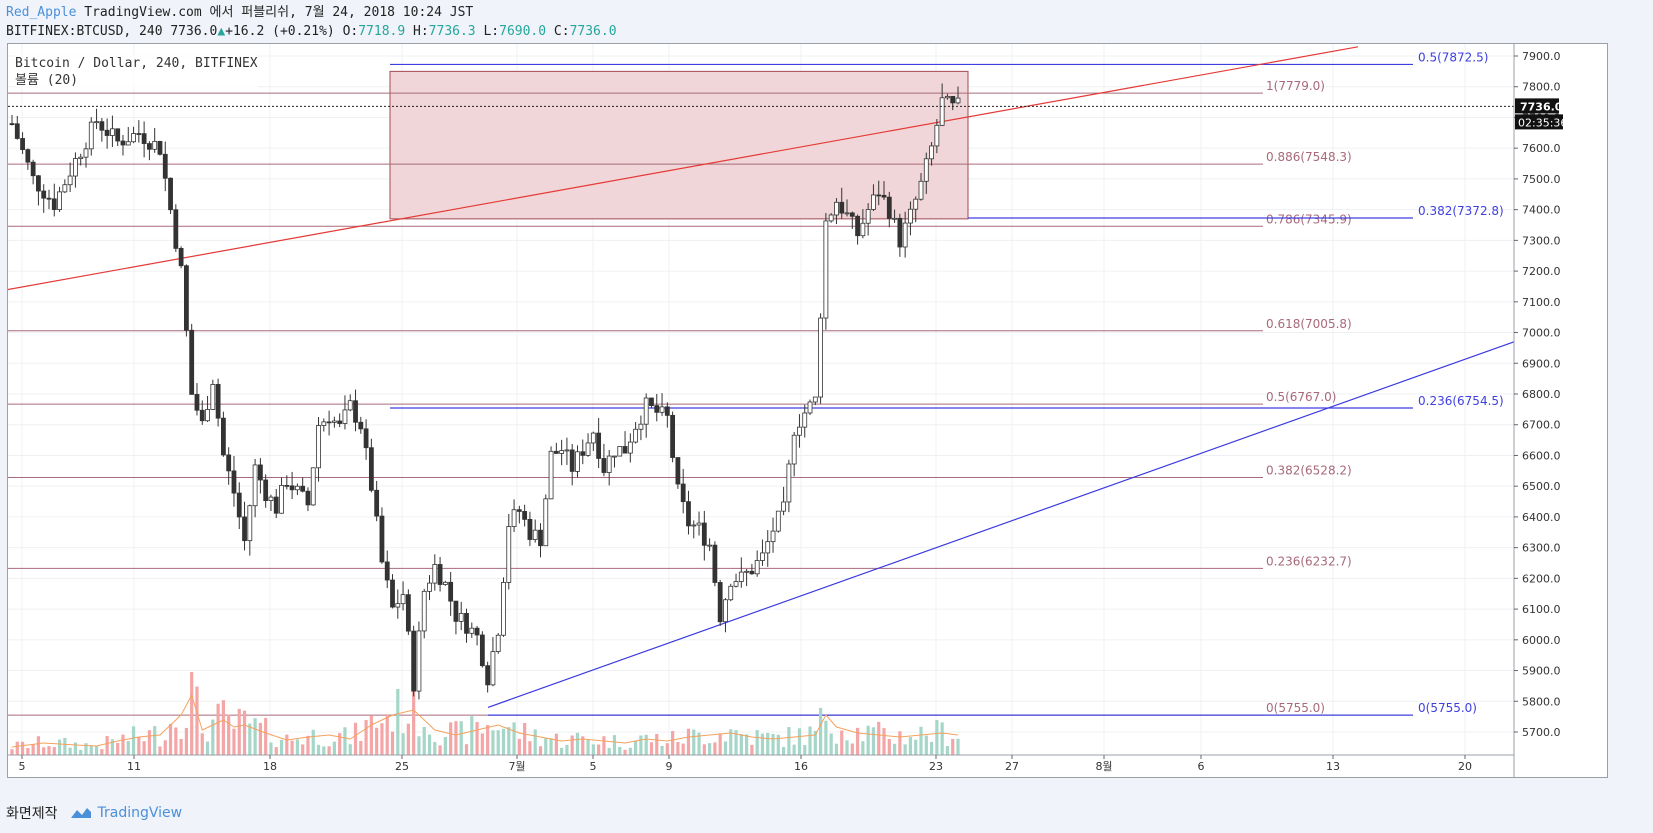 The width and height of the screenshot is (1653, 833). What do you see at coordinates (1541, 455) in the screenshot?
I see `price-tick-label: 6600.0` at bounding box center [1541, 455].